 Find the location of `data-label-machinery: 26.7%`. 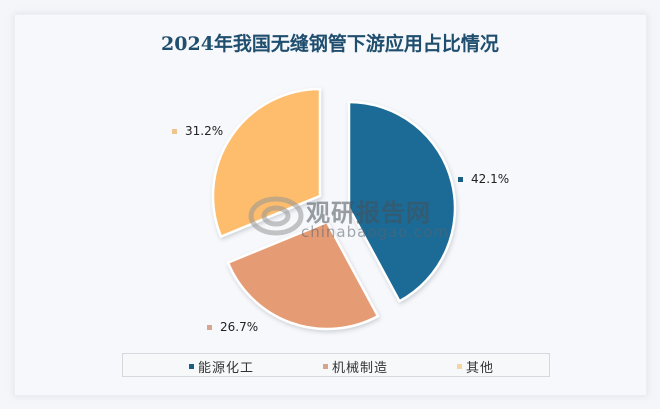

data-label-machinery: 26.7% is located at coordinates (232, 327).